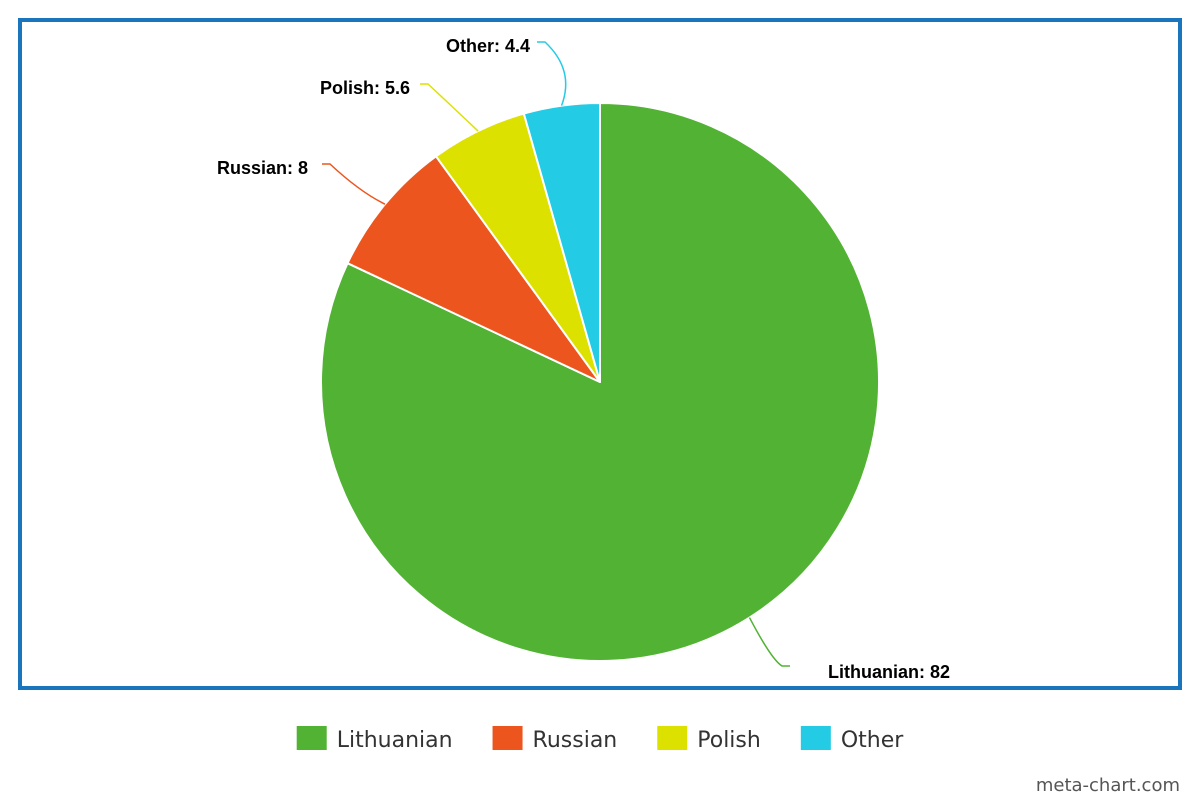 The width and height of the screenshot is (1200, 805). I want to click on legend-label-polish: Polish, so click(729, 740).